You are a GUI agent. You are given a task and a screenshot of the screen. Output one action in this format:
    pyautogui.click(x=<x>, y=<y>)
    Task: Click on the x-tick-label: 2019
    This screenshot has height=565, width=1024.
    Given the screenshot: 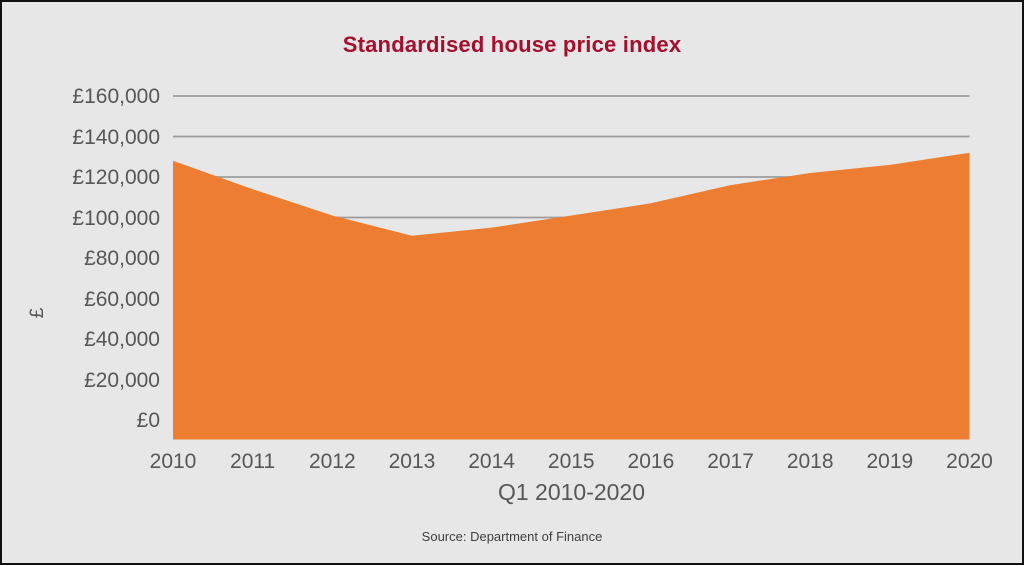 What is the action you would take?
    pyautogui.click(x=890, y=461)
    